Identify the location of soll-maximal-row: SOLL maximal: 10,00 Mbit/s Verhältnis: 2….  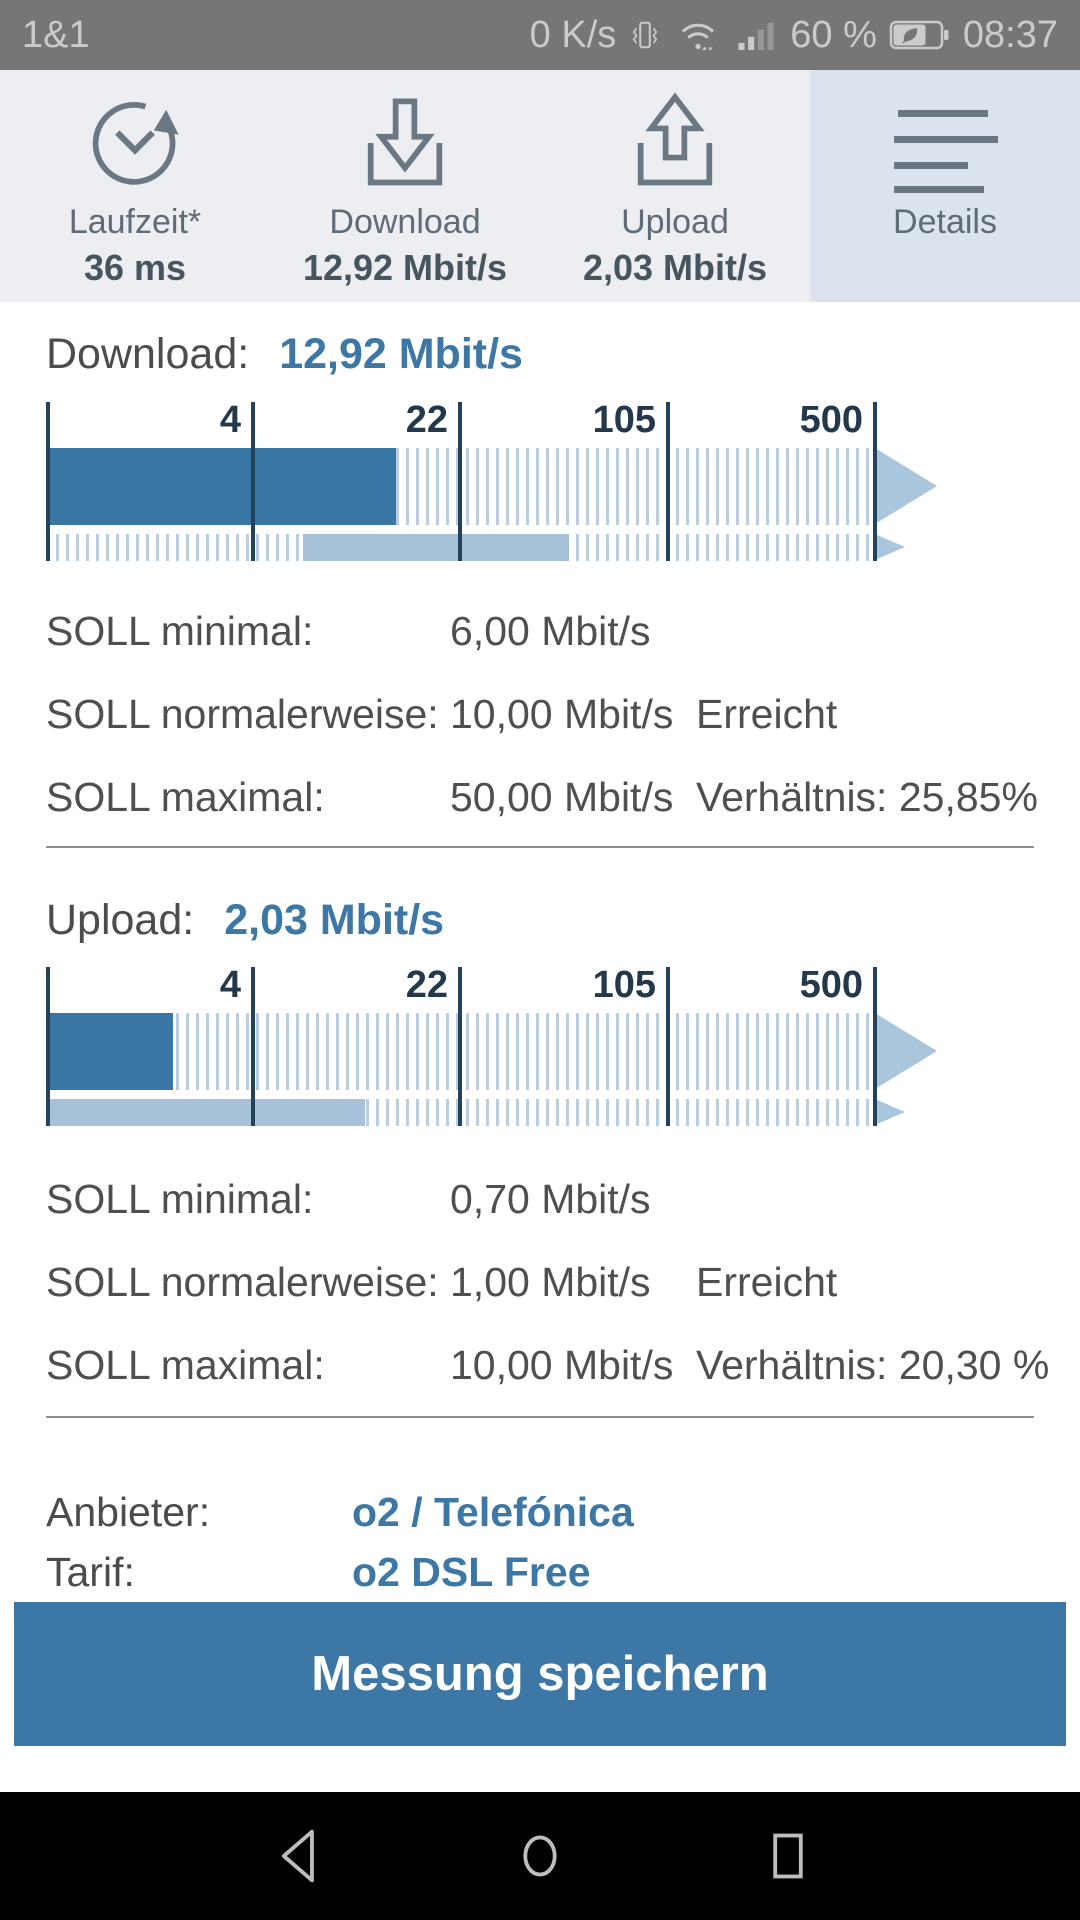
(548, 1365).